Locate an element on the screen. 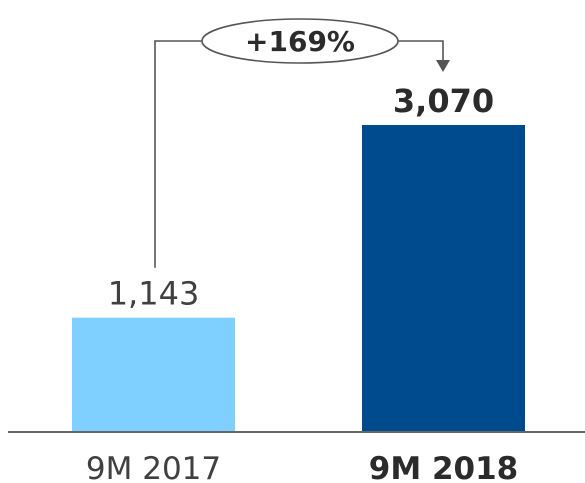  category-label: 9M 2018 is located at coordinates (444, 467).